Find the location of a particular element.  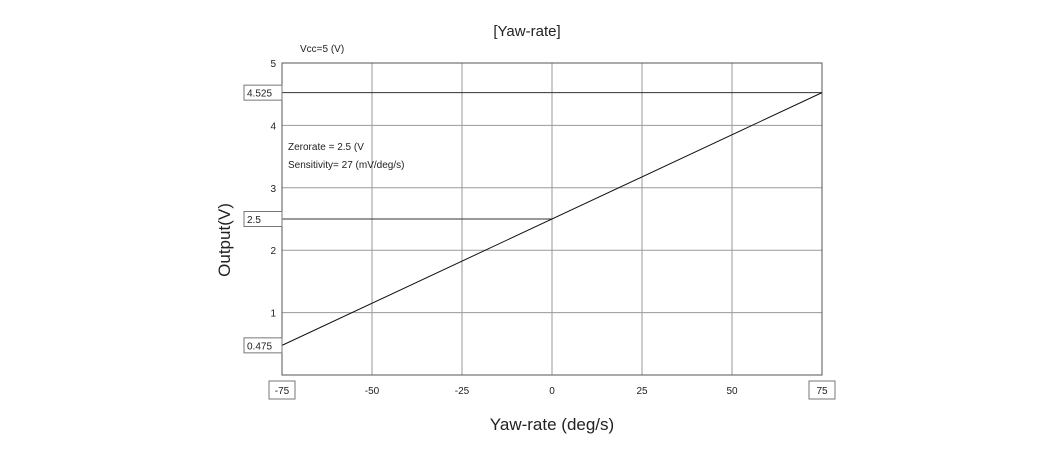

x-axis-label: Yaw-rate (deg/s) is located at coordinates (552, 424).